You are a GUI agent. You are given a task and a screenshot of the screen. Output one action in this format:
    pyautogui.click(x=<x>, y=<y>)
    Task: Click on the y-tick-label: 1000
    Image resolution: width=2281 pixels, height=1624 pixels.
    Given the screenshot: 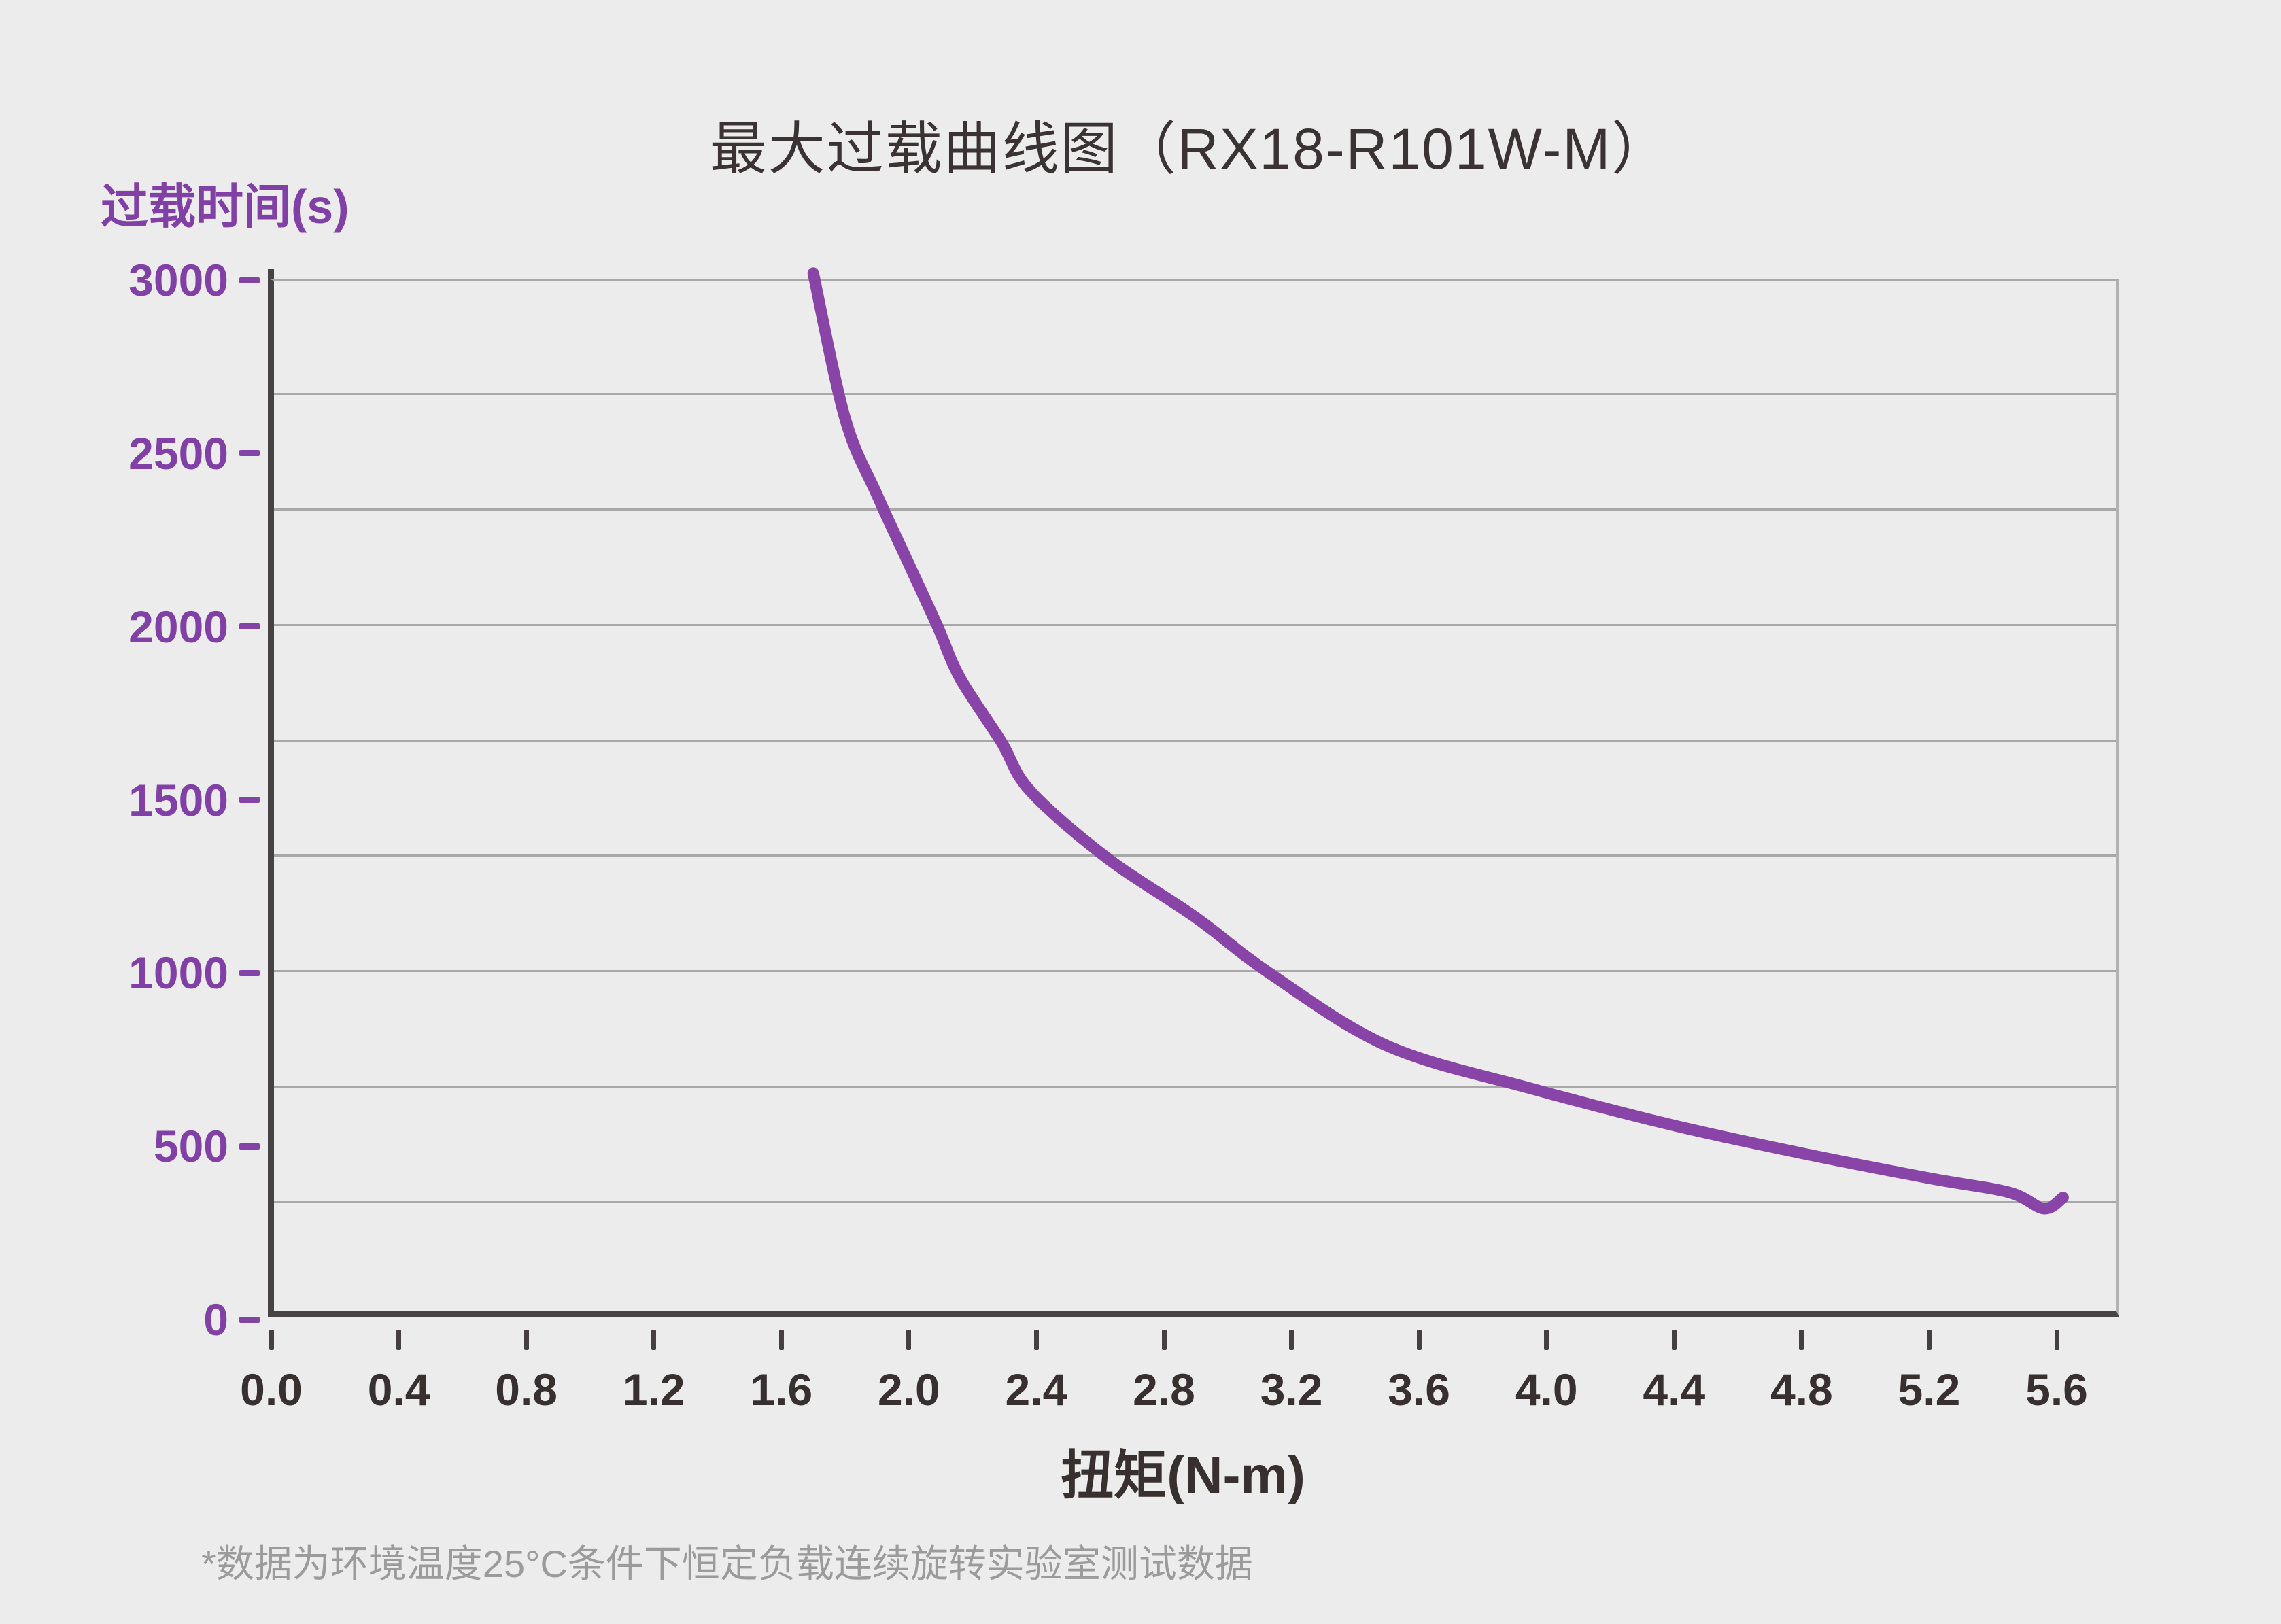 What is the action you would take?
    pyautogui.click(x=178, y=973)
    